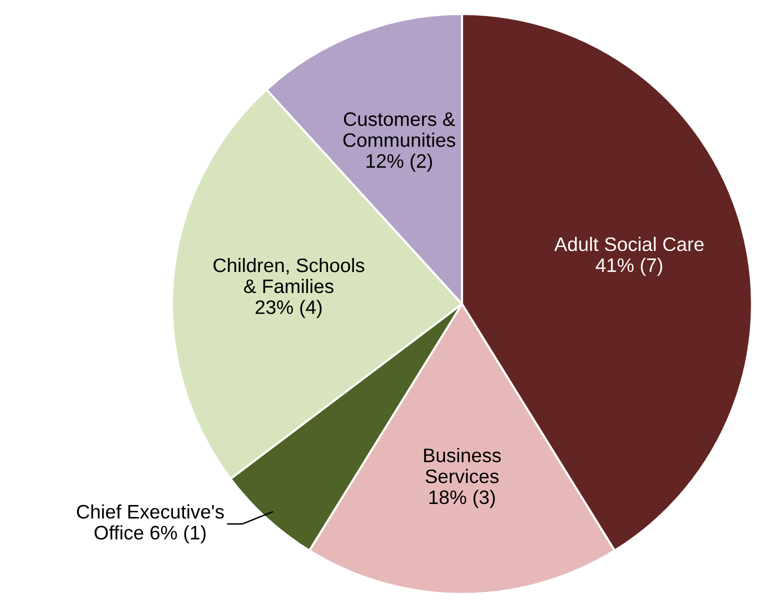 The width and height of the screenshot is (762, 614). Describe the element at coordinates (289, 309) in the screenshot. I see `data-label: 23% (4)` at that location.